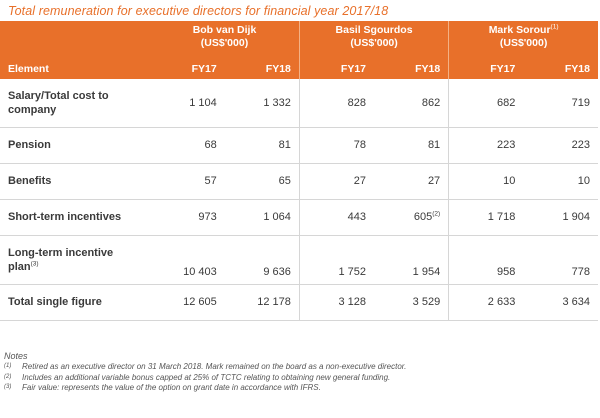 The image size is (600, 418). I want to click on value-cell: 778, so click(560, 260).